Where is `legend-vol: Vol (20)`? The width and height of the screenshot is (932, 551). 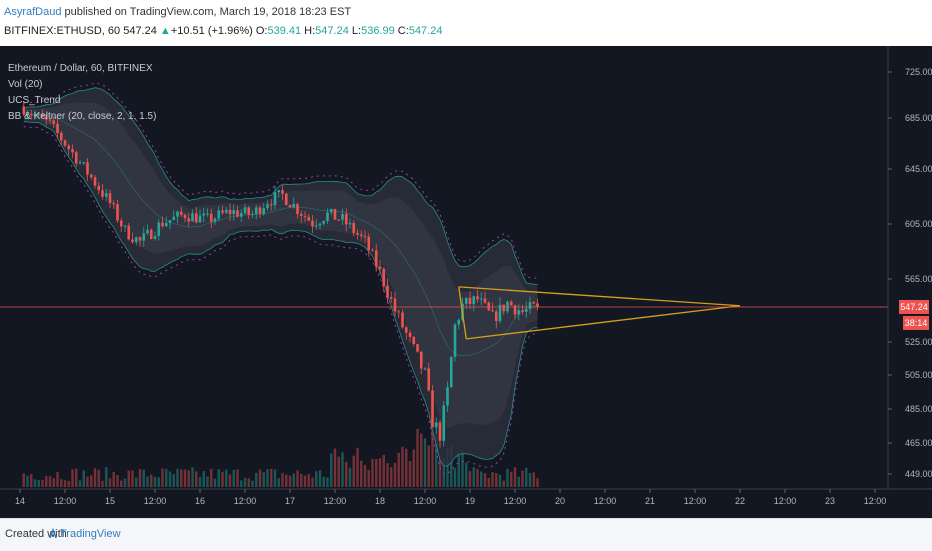
legend-vol: Vol (20) is located at coordinates (25, 84).